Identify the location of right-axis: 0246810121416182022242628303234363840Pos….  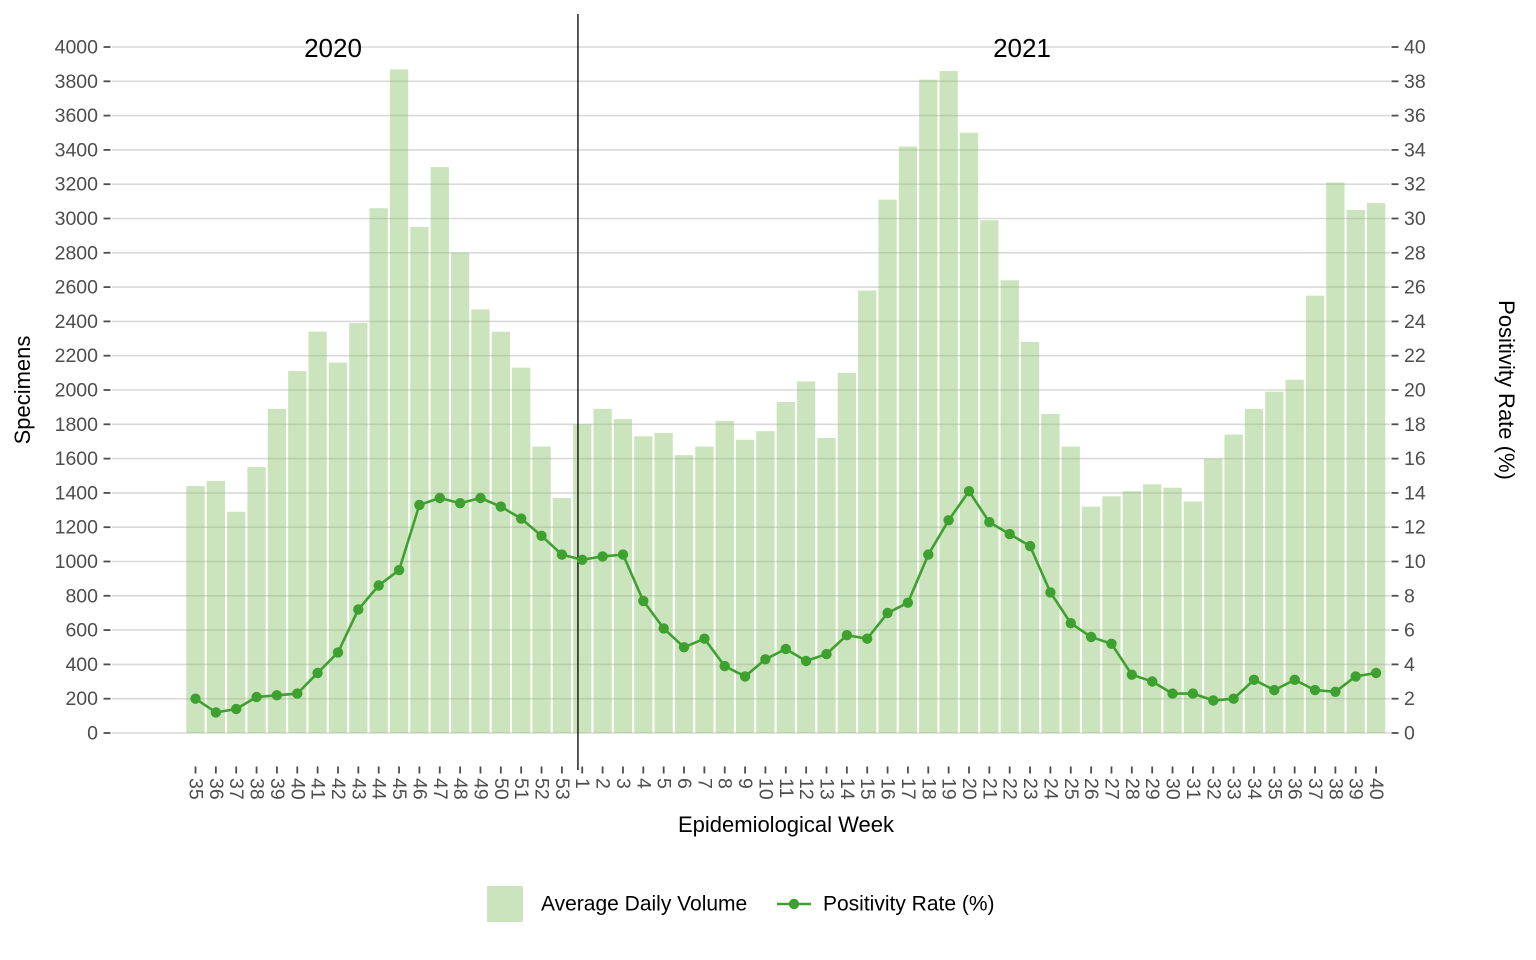
(1455, 391).